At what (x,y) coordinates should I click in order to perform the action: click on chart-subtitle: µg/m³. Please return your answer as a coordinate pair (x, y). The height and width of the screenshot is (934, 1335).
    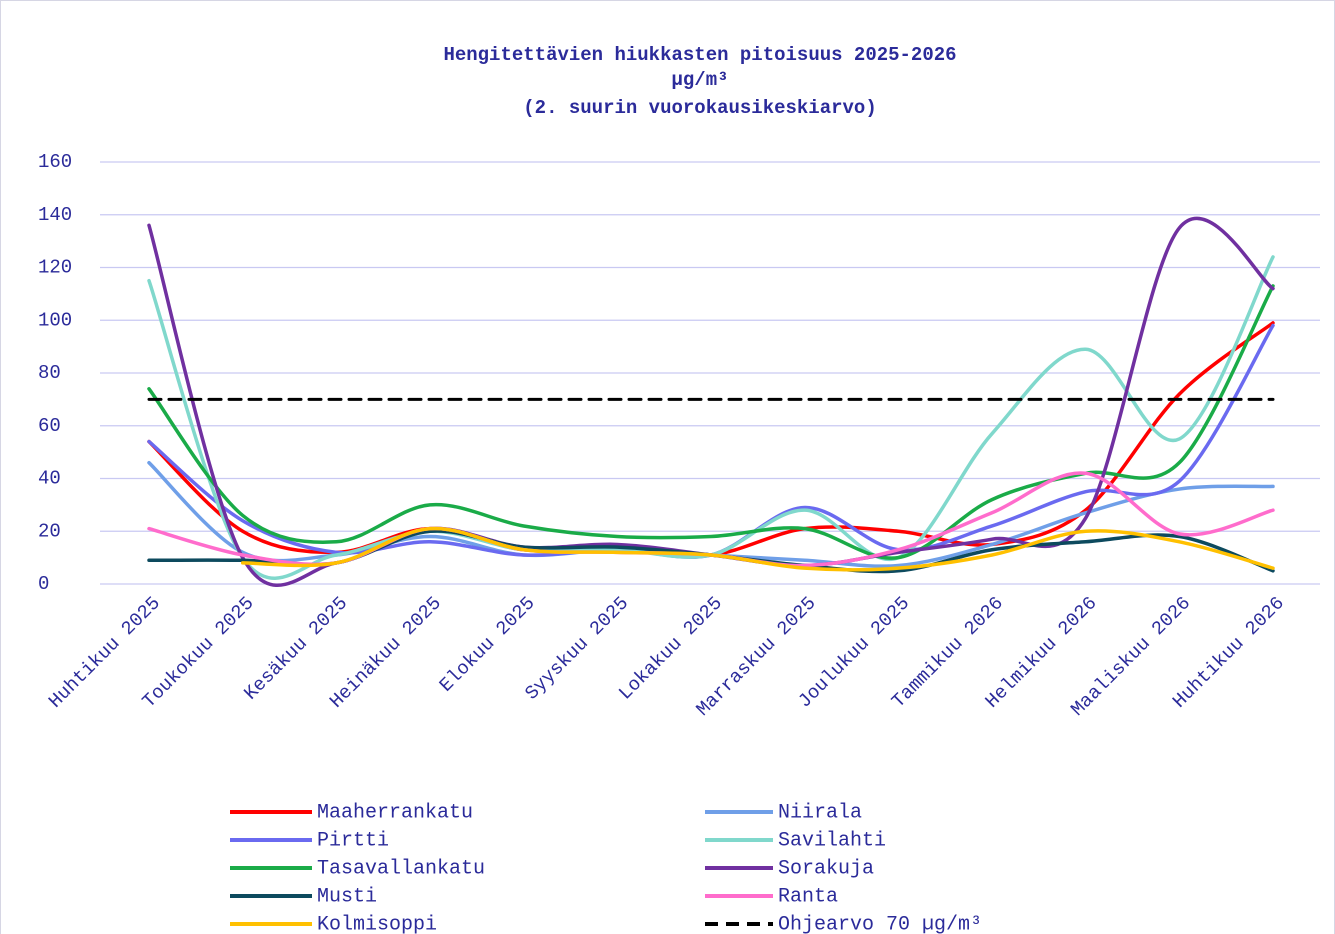
    Looking at the image, I should click on (699, 80).